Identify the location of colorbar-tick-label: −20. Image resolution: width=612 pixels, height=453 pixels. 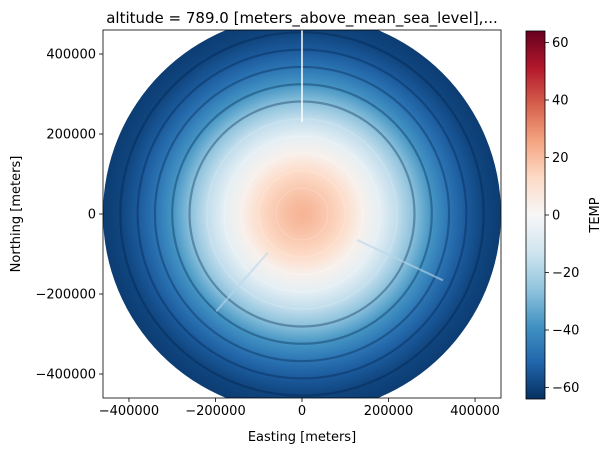
(565, 273).